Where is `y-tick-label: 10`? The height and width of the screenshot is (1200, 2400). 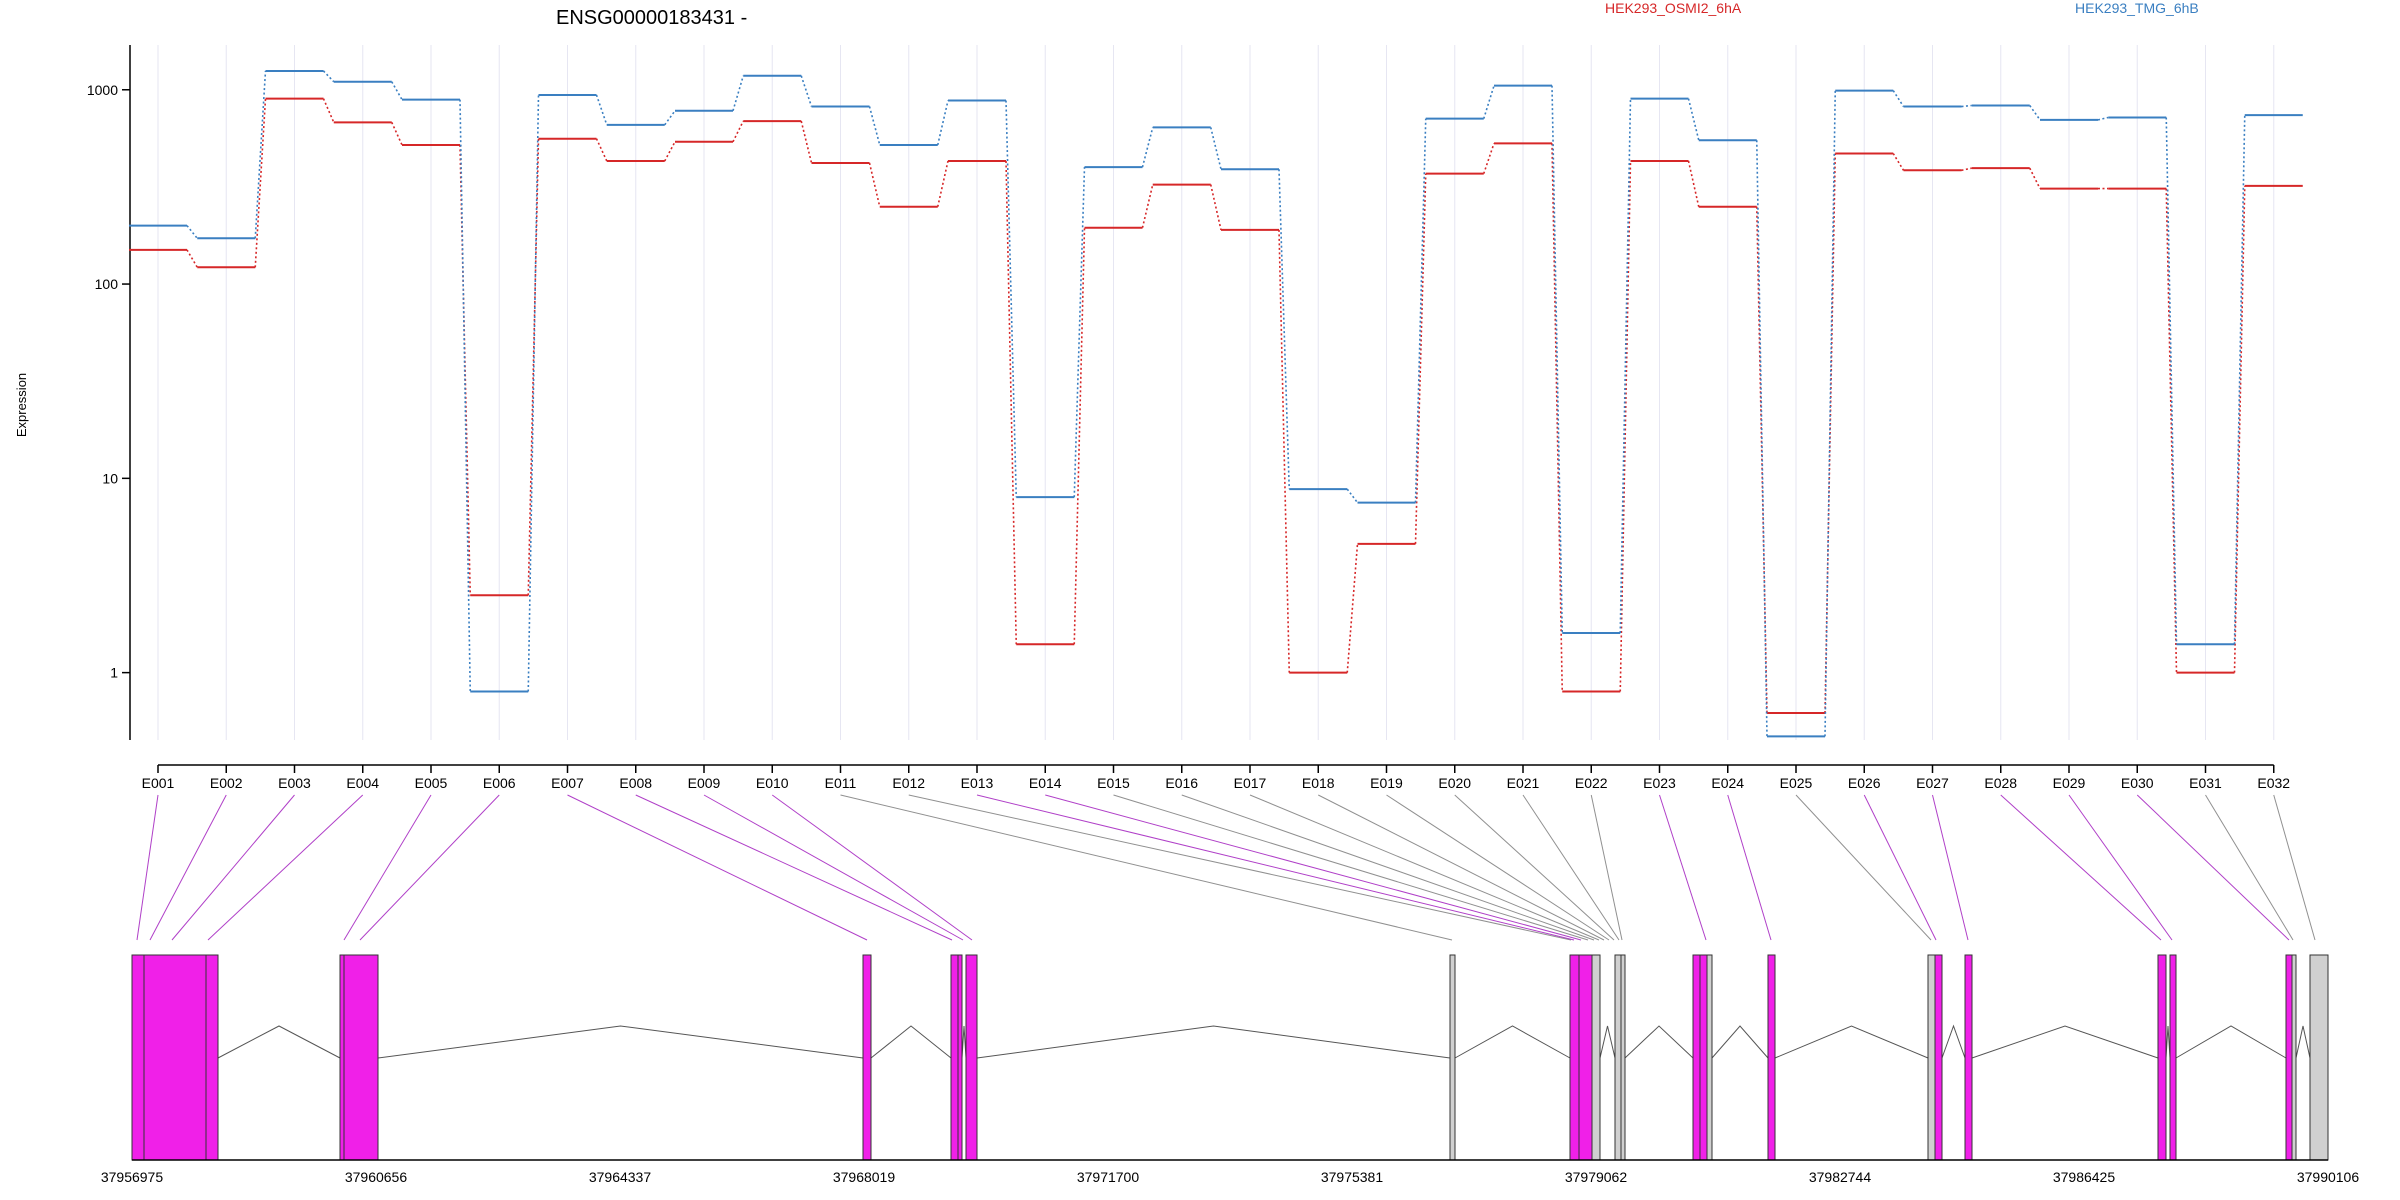
y-tick-label: 10 is located at coordinates (110, 478).